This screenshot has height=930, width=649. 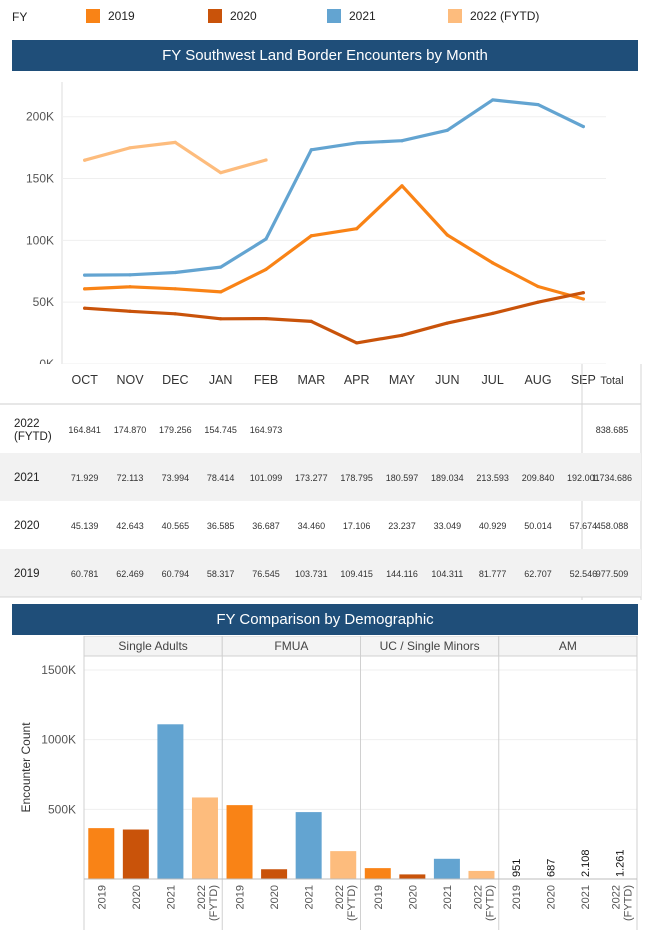 What do you see at coordinates (334, 318) in the screenshot?
I see `series-line-2020` at bounding box center [334, 318].